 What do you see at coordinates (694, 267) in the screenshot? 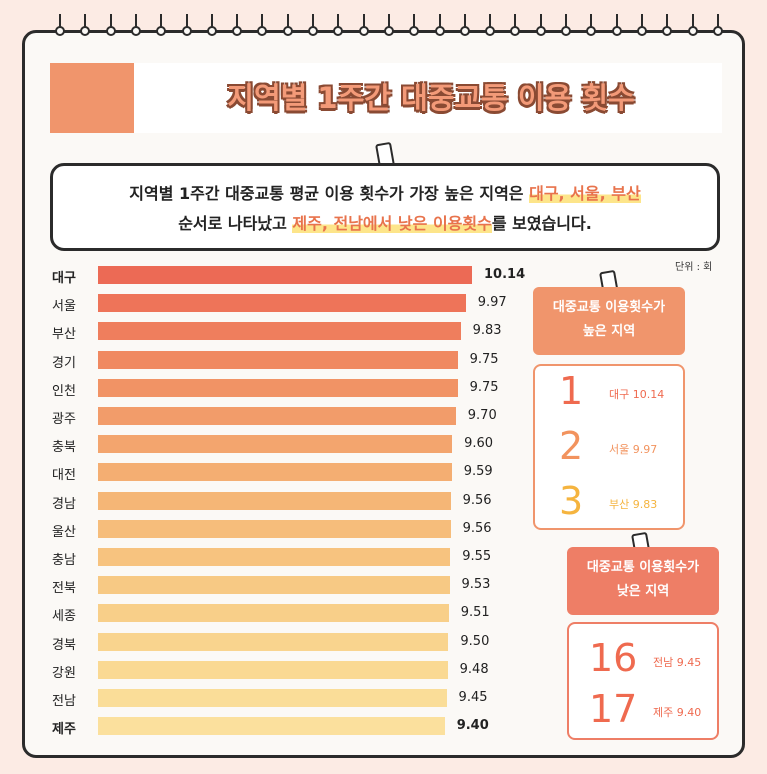
I see `unit-label: 단위 : 회` at bounding box center [694, 267].